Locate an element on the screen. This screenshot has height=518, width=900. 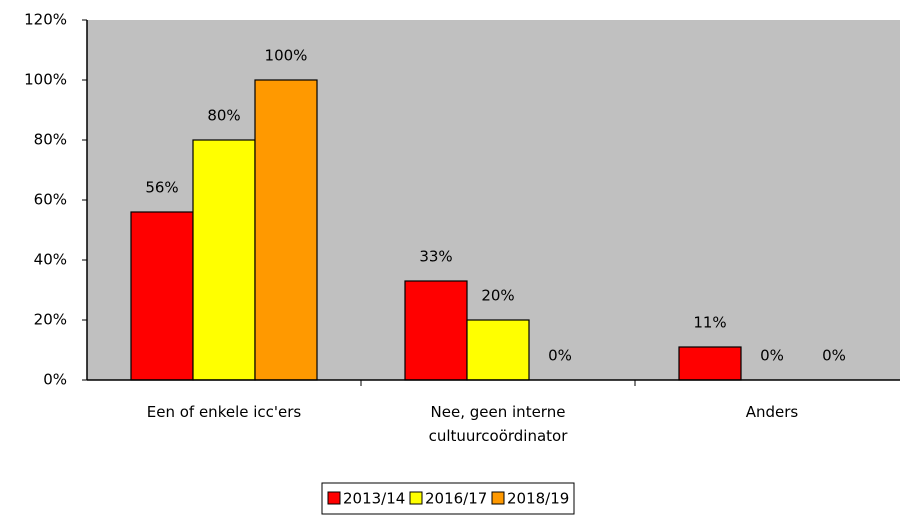
y-tick-label: 60% is located at coordinates (50, 200).